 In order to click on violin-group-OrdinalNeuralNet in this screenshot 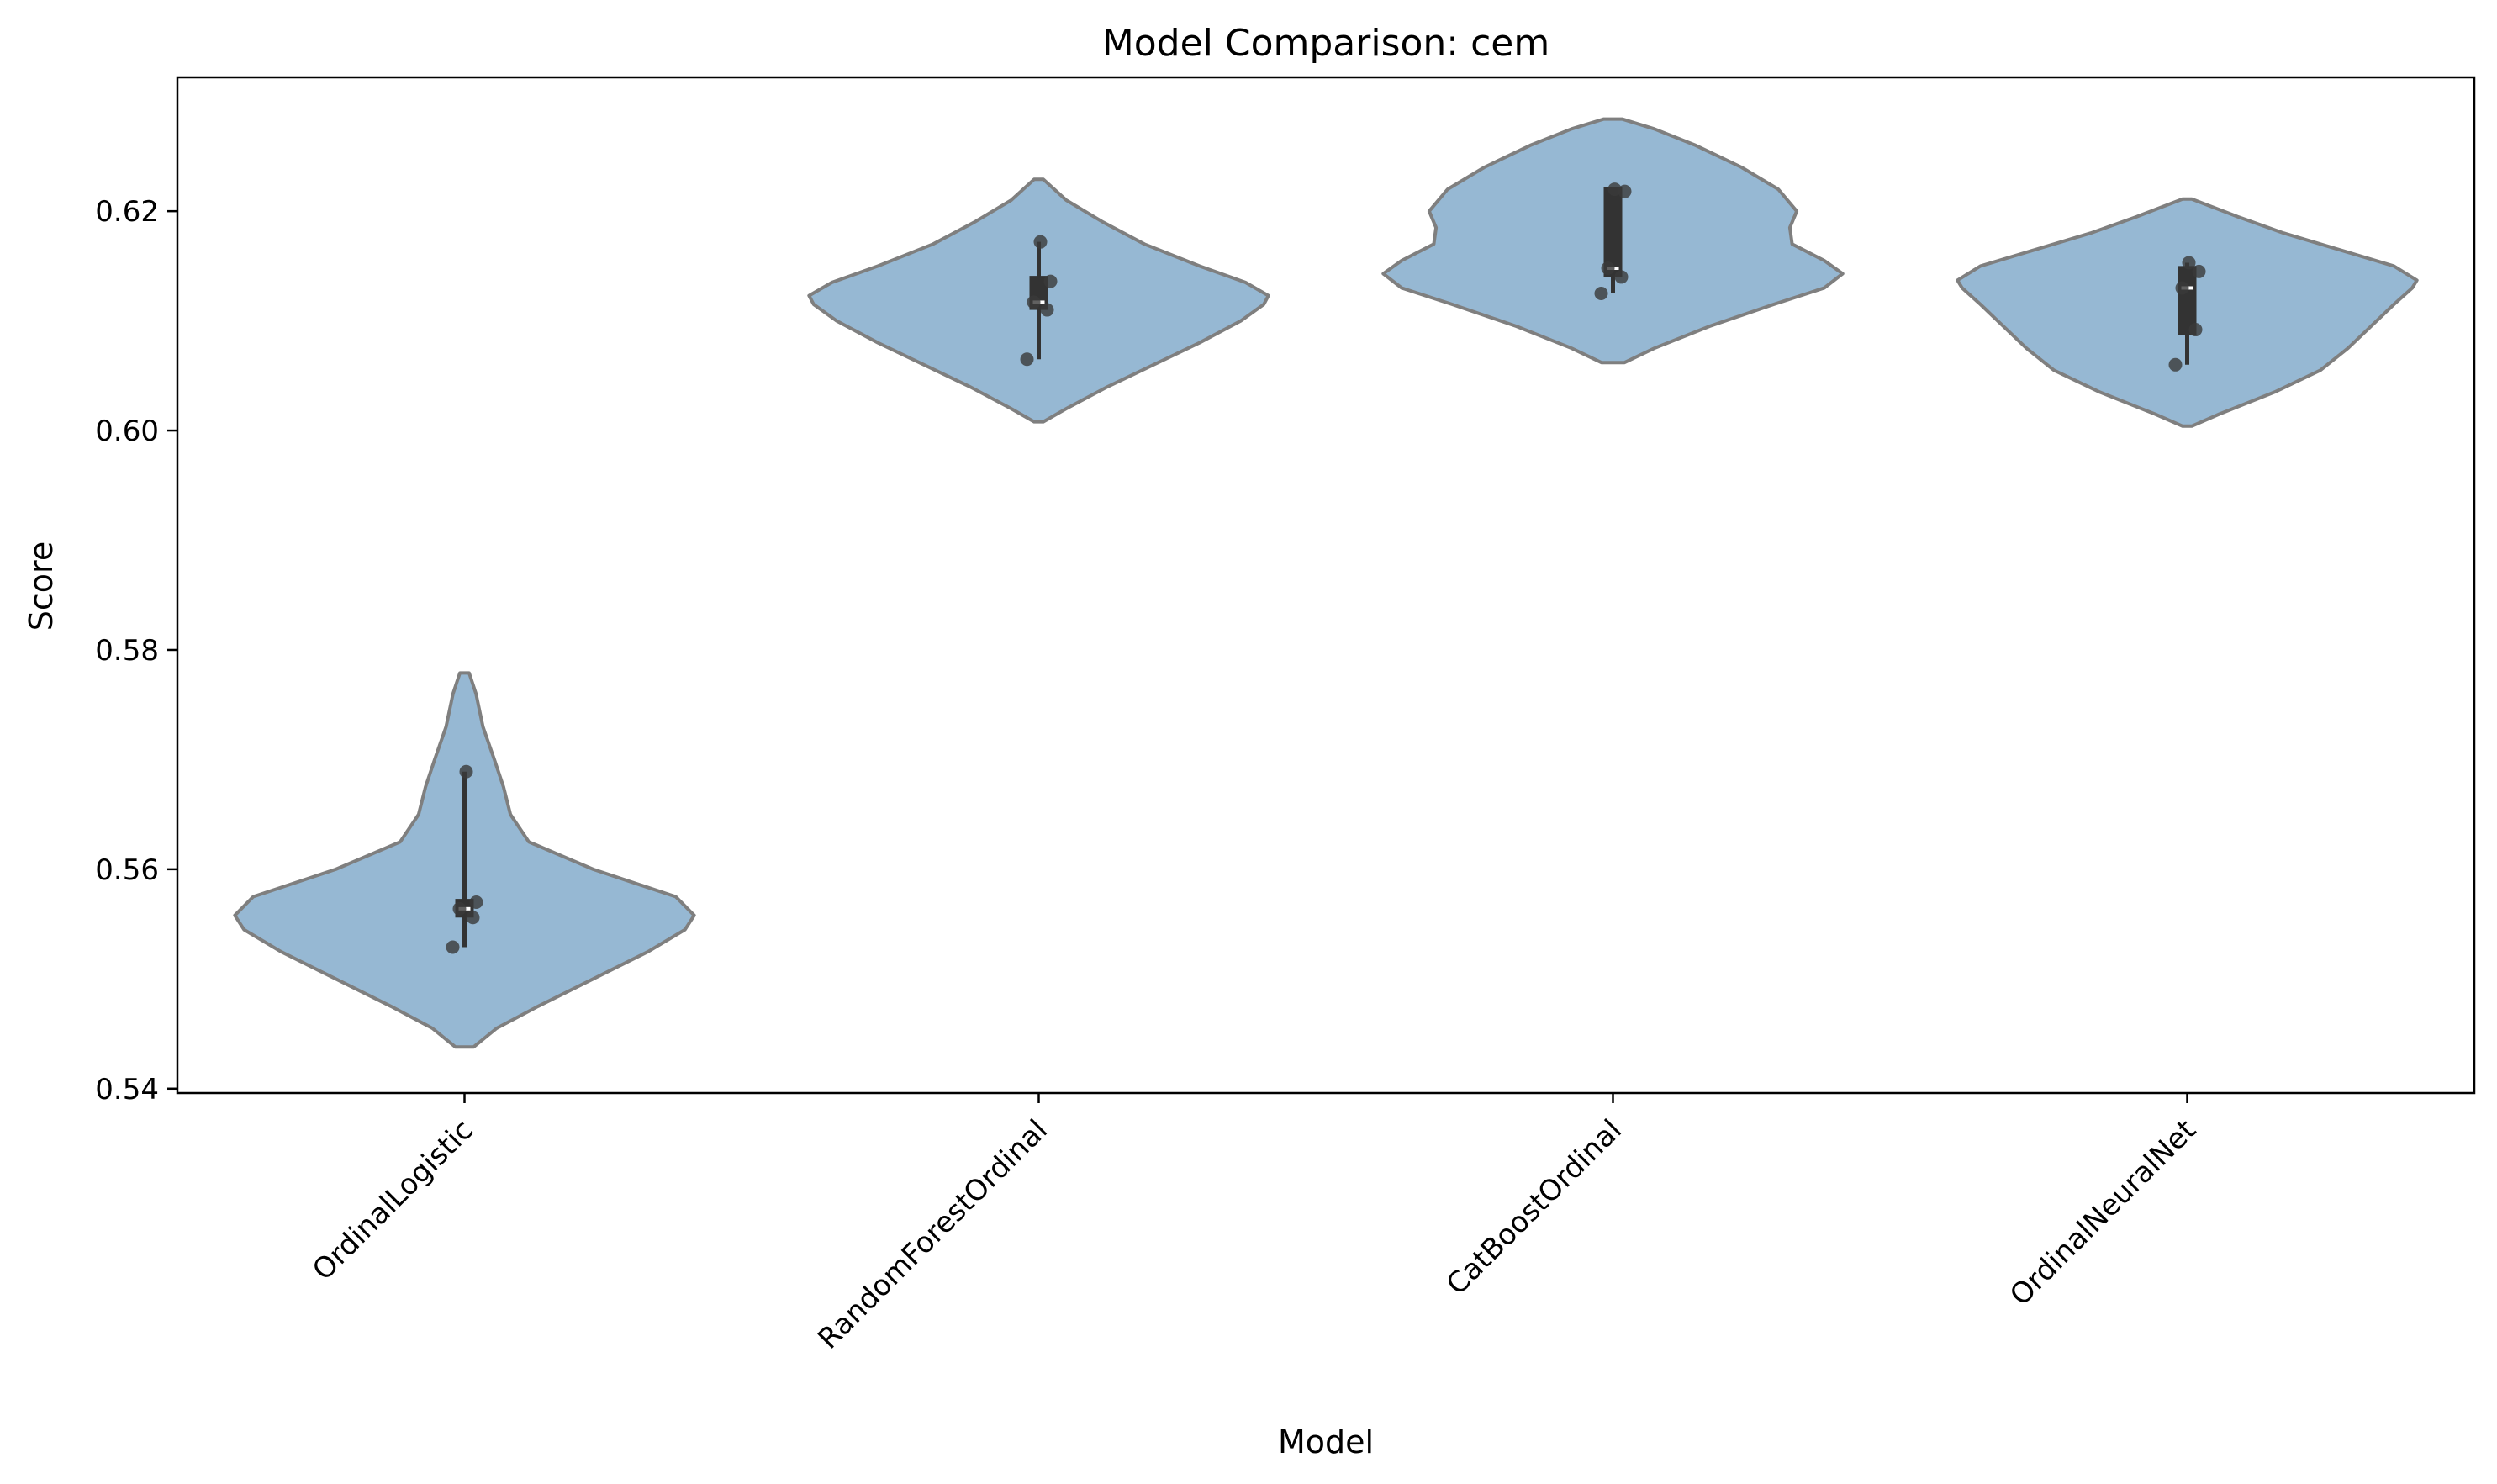, I will do `click(2187, 312)`.